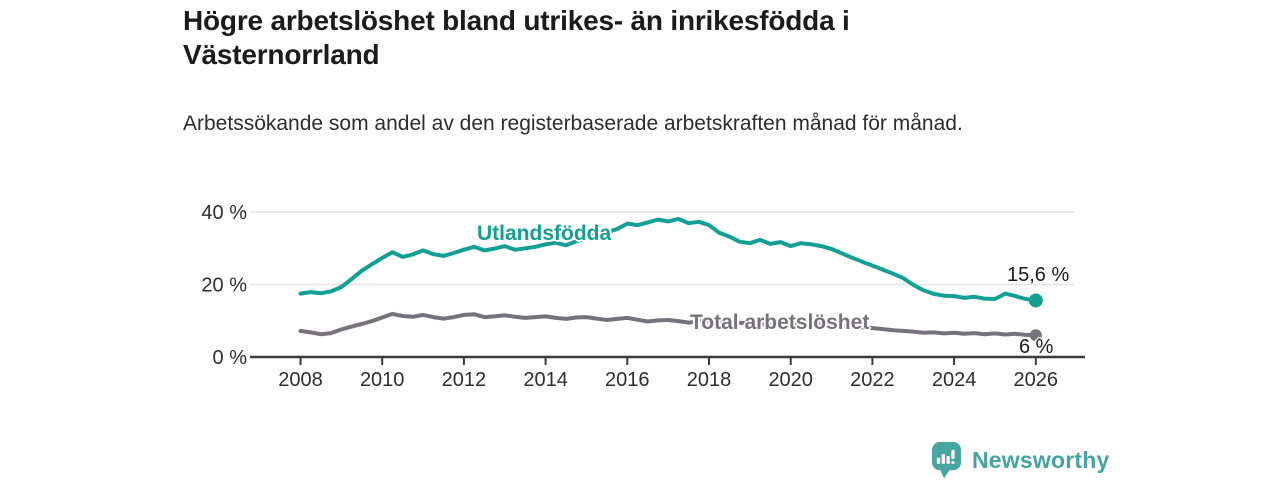 Image resolution: width=1280 pixels, height=480 pixels. I want to click on brand-name: Newsworthy, so click(1041, 459).